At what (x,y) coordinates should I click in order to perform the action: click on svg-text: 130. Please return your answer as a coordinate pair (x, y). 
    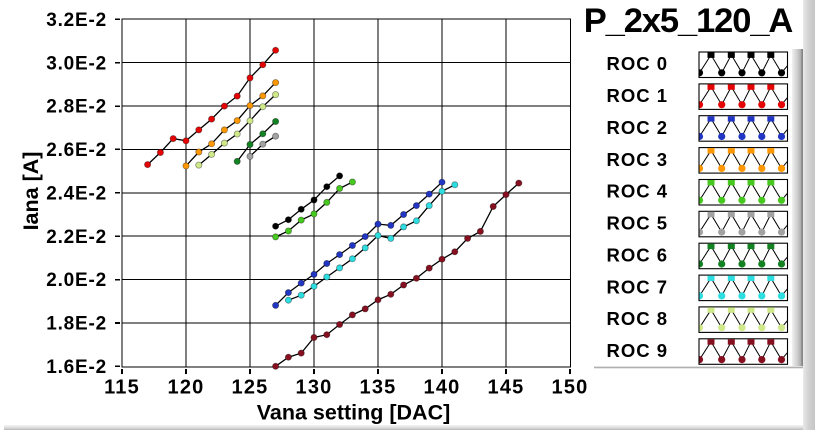
    Looking at the image, I should click on (314, 388).